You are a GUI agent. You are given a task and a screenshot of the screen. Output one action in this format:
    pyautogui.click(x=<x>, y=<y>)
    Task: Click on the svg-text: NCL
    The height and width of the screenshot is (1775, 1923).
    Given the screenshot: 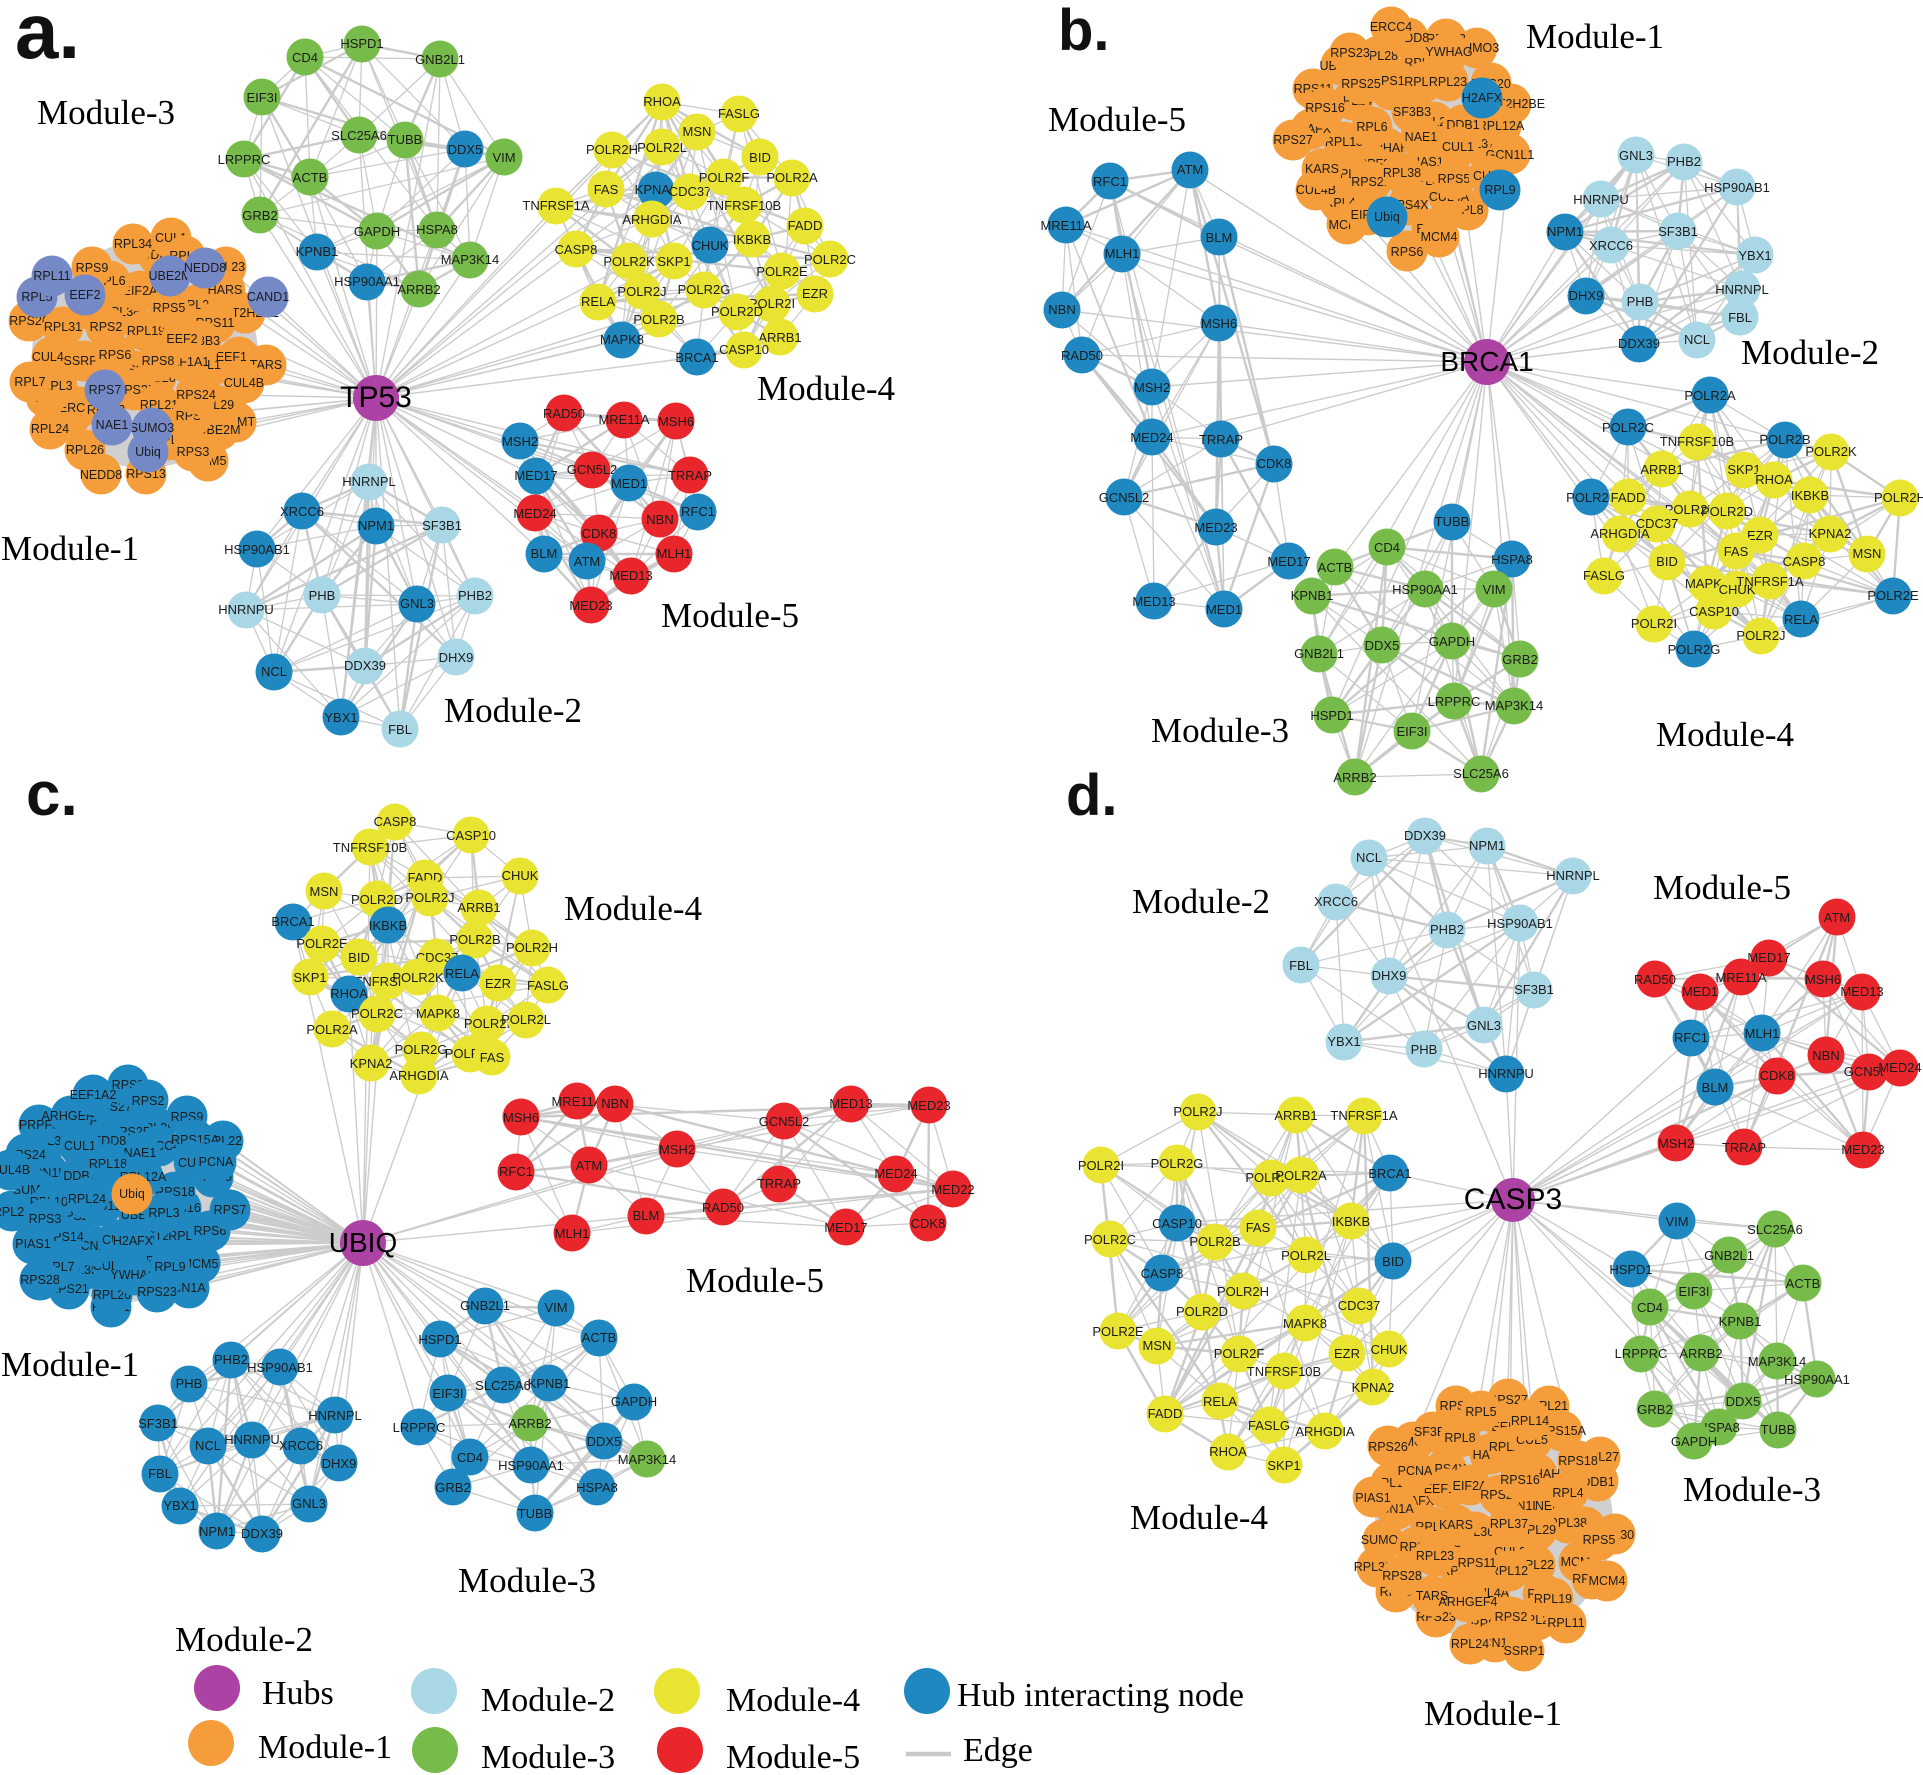 What is the action you would take?
    pyautogui.click(x=208, y=1445)
    